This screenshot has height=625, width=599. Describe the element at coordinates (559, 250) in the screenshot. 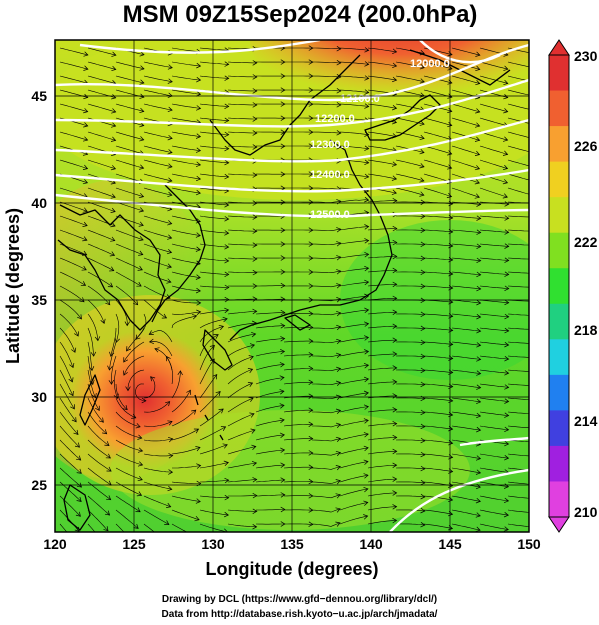

I see `colorbar-band` at that location.